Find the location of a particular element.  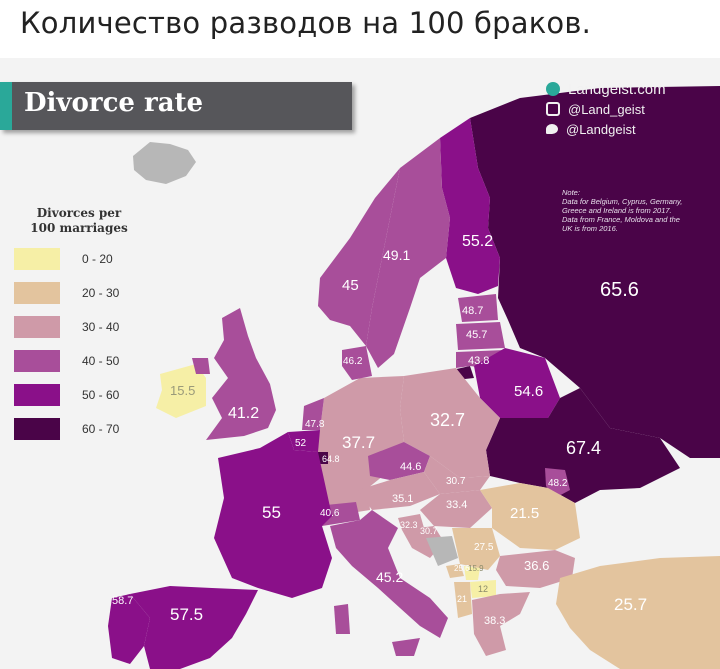

country-france is located at coordinates (273, 515).